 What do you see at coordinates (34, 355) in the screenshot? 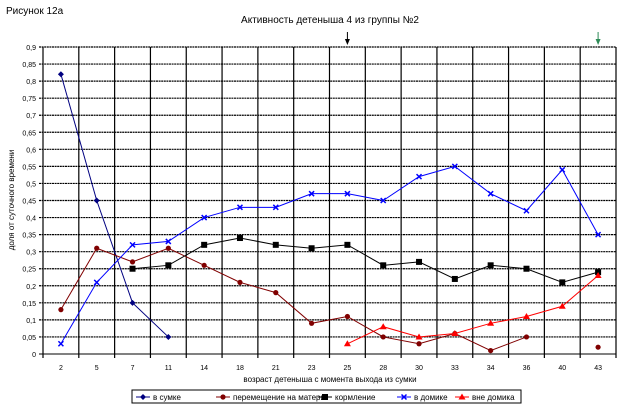
I see `y-tick-label: 0` at bounding box center [34, 355].